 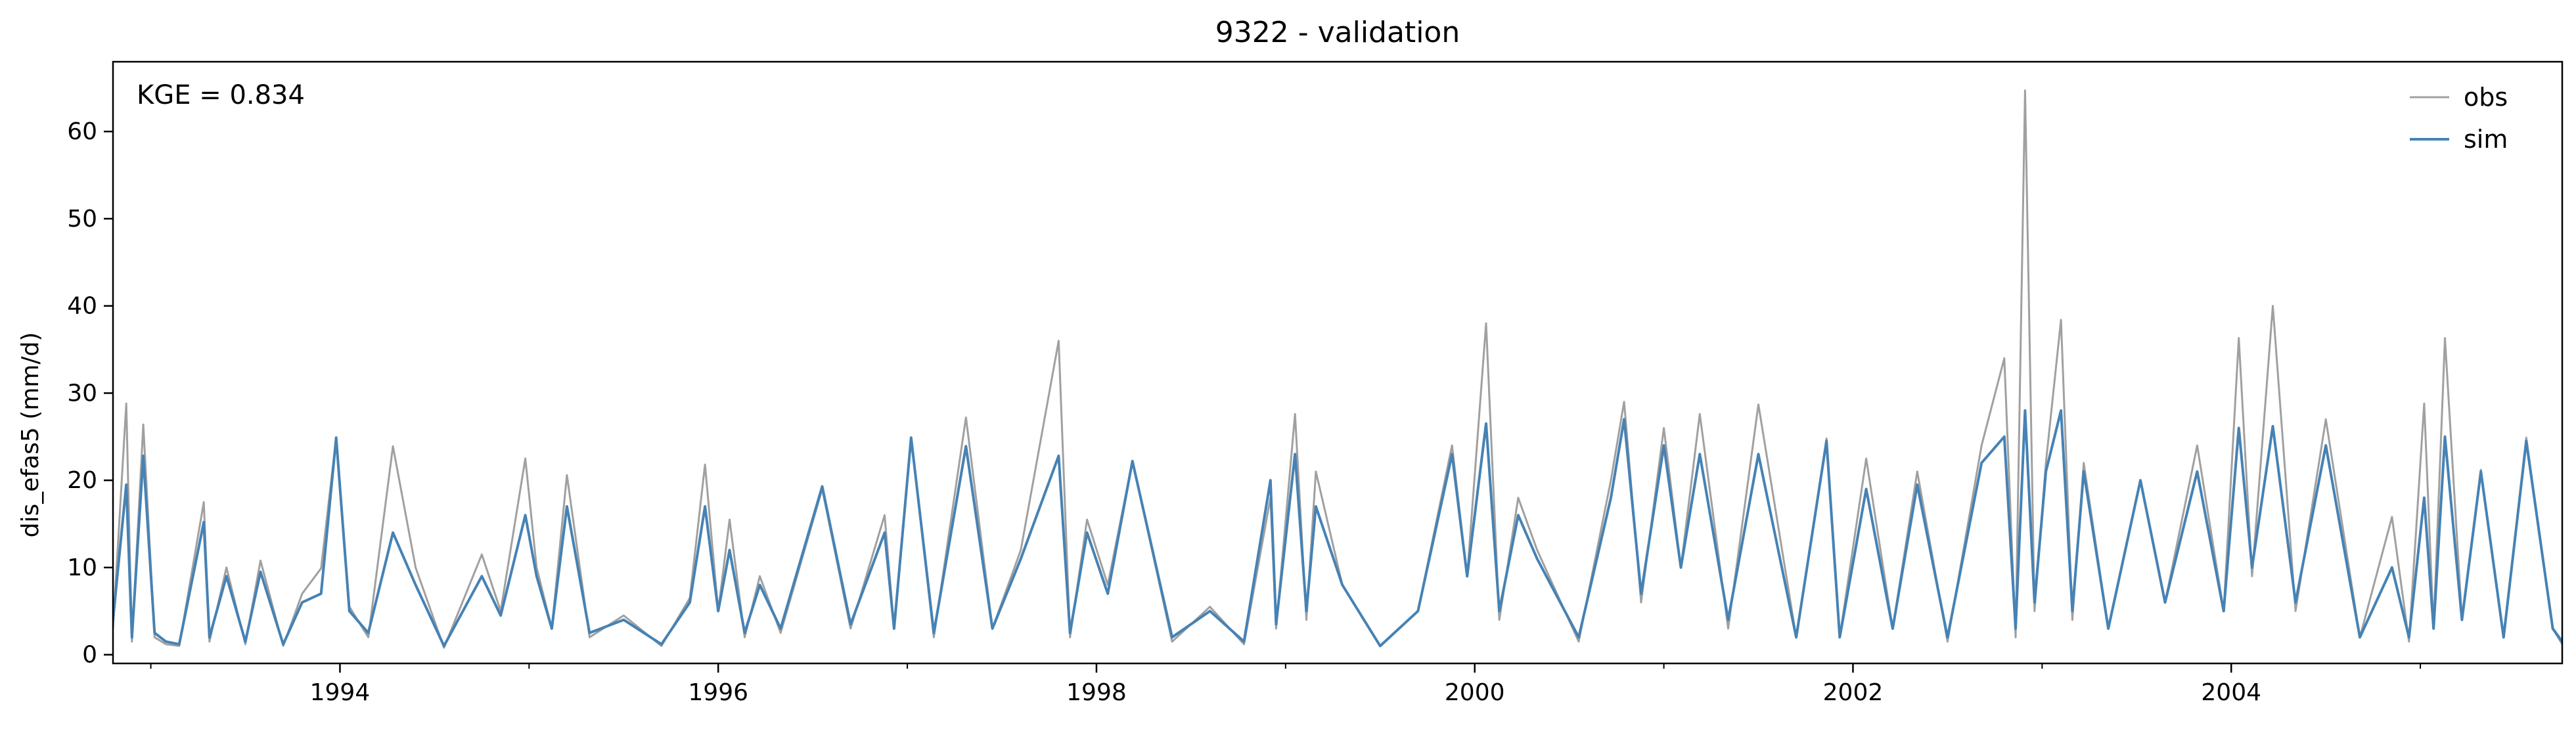 I want to click on x-tick-label: 1994, so click(x=340, y=692).